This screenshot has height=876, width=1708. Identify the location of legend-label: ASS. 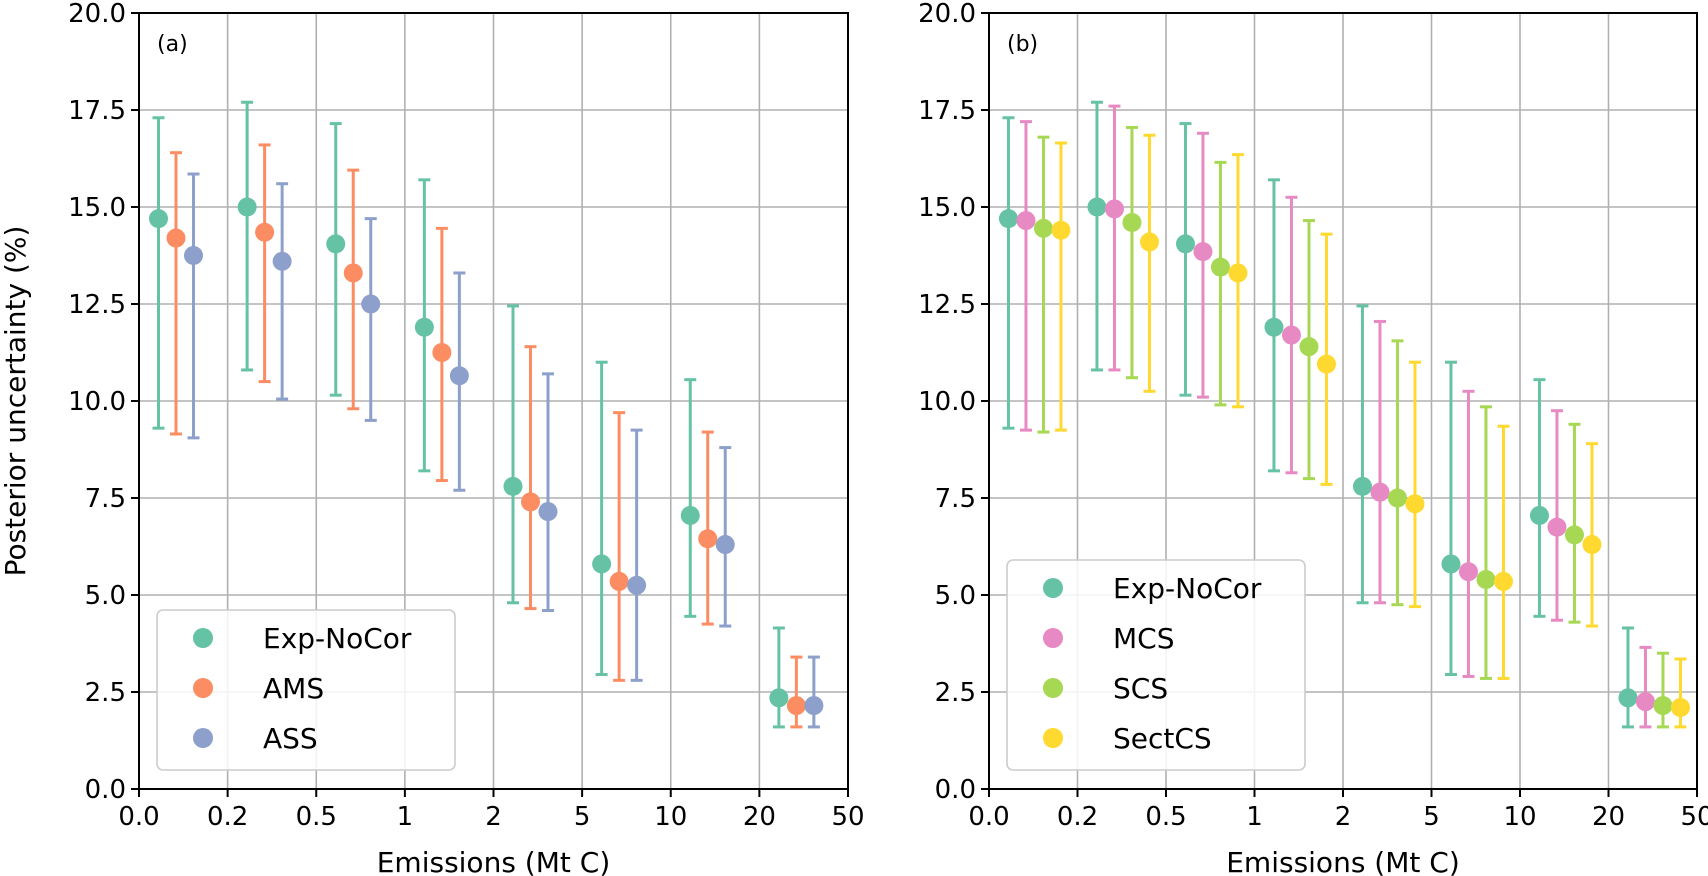
(290, 738).